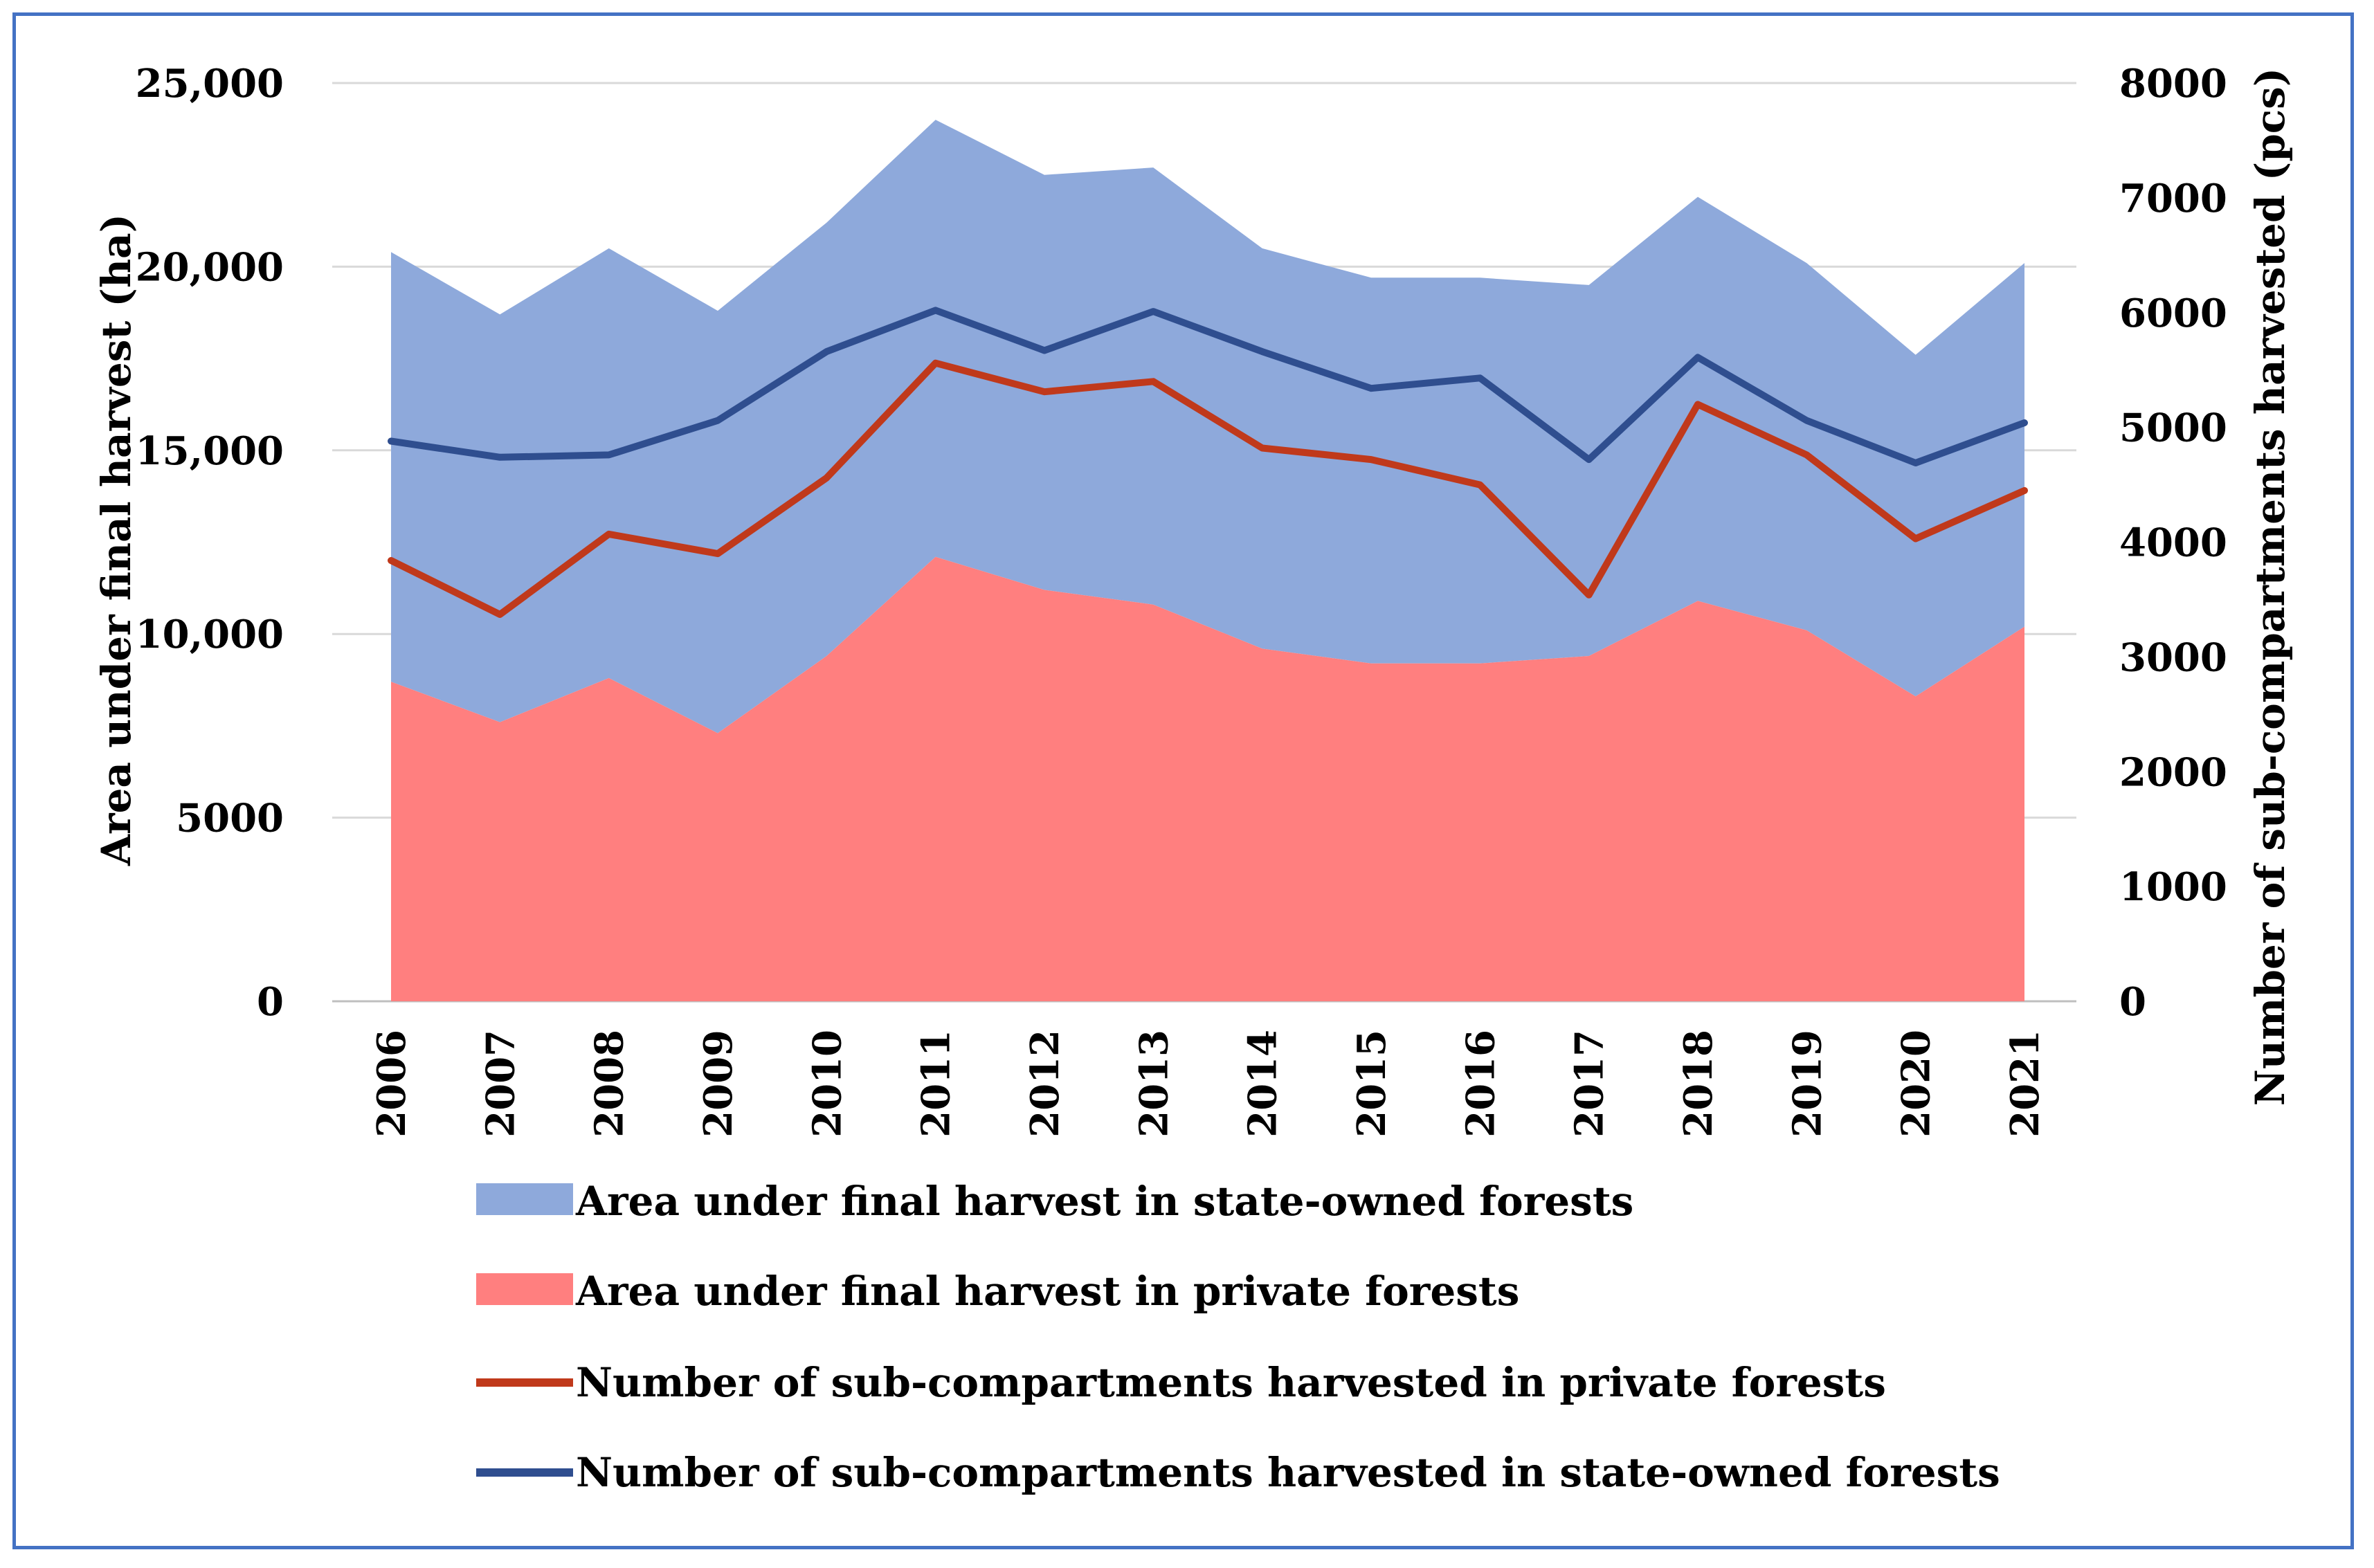  Describe the element at coordinates (270, 1002) in the screenshot. I see `left-tick-label: 0` at that location.